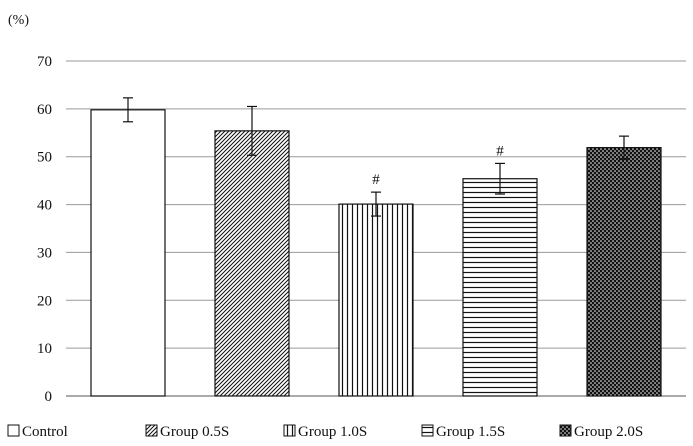 The image size is (693, 446). I want to click on y-axis-ticks: 0 10 20 30 40 50 60 70, so click(44, 229).